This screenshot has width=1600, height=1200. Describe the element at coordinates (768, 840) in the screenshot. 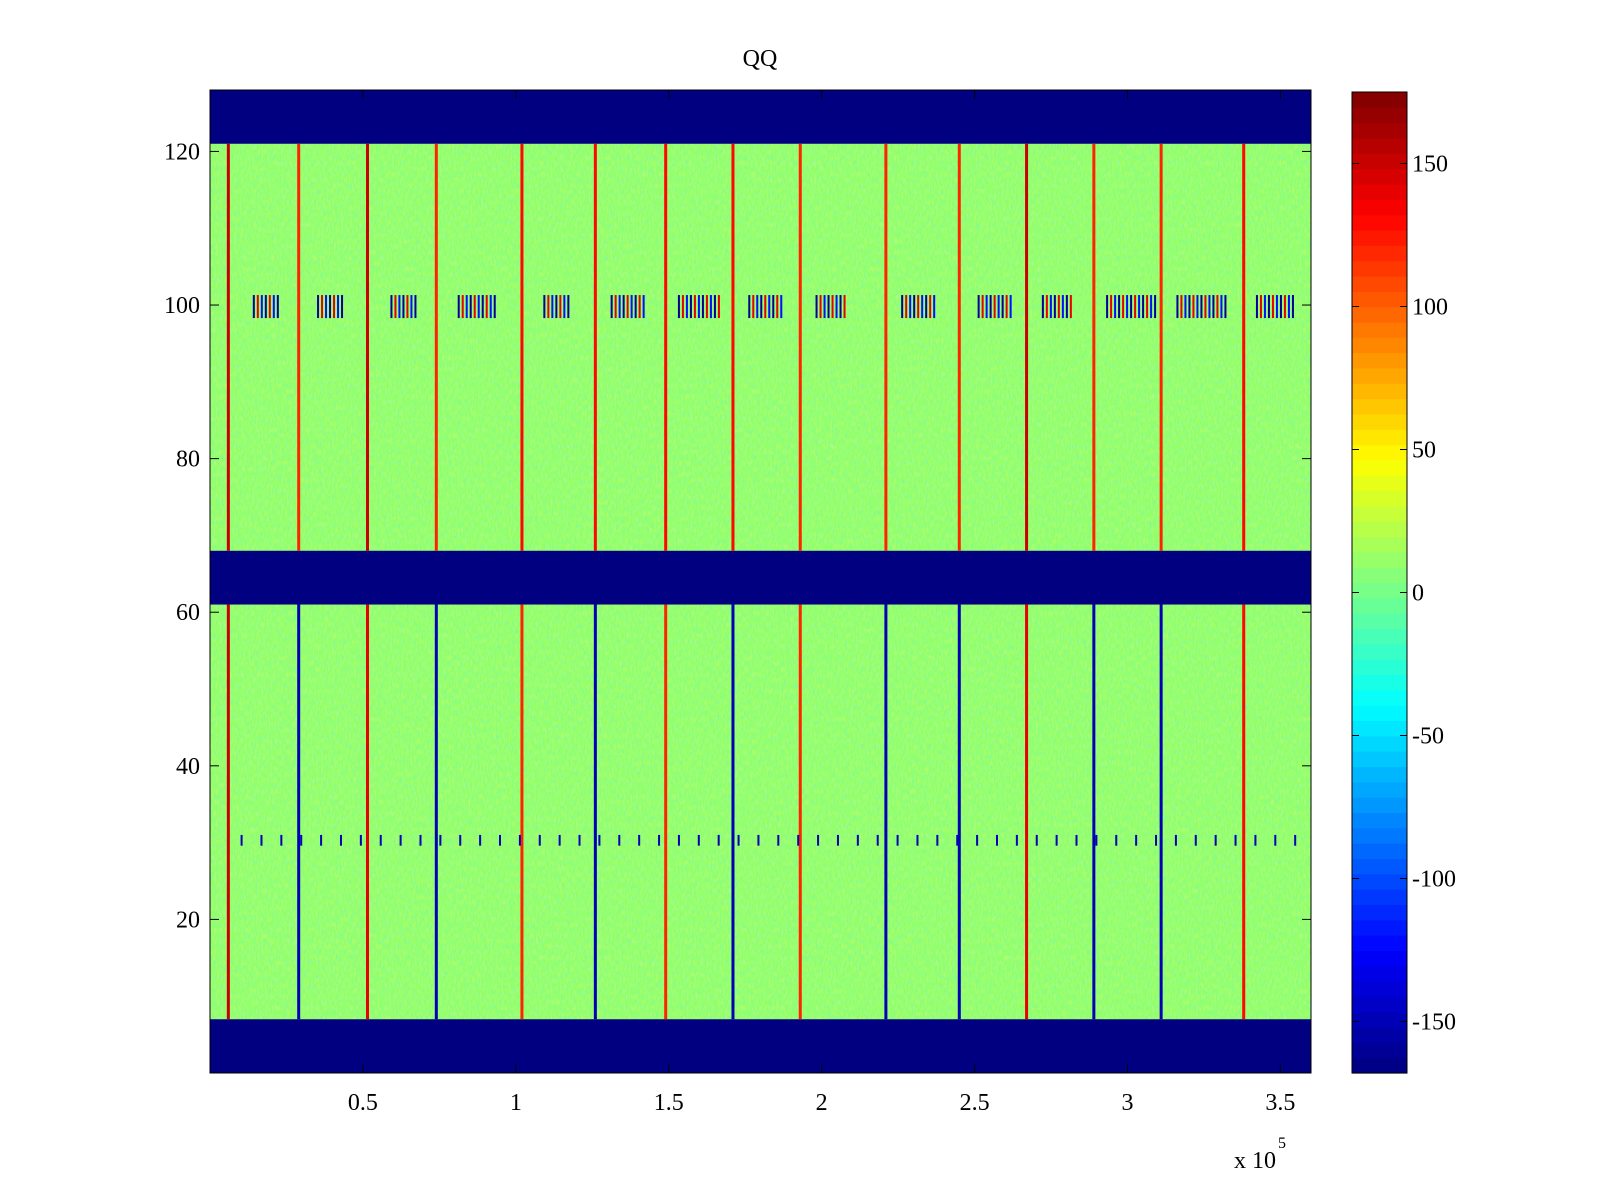

I see `row-30-markers` at that location.